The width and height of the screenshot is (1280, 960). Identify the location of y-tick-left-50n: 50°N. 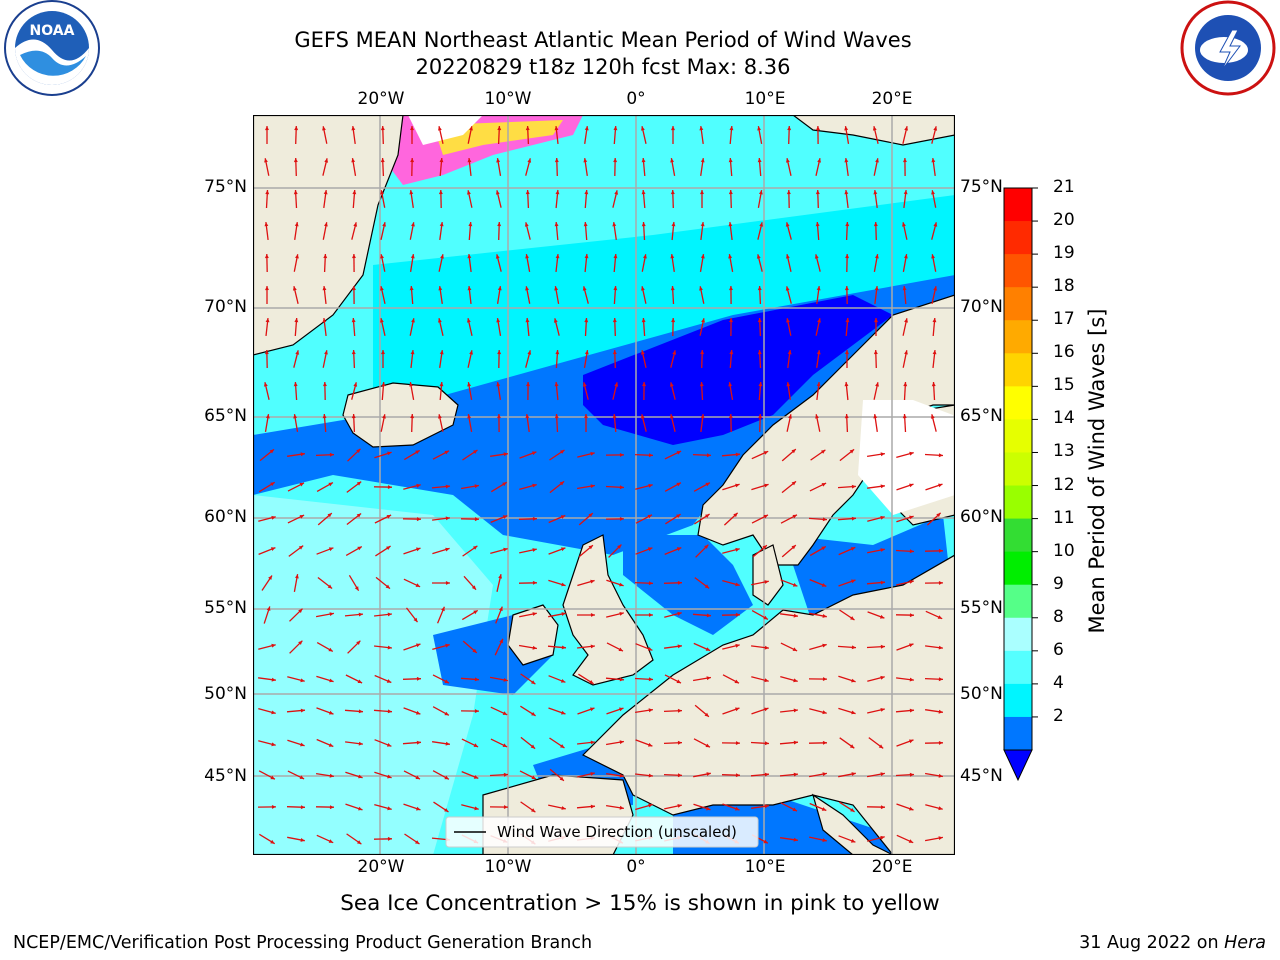
(225, 694).